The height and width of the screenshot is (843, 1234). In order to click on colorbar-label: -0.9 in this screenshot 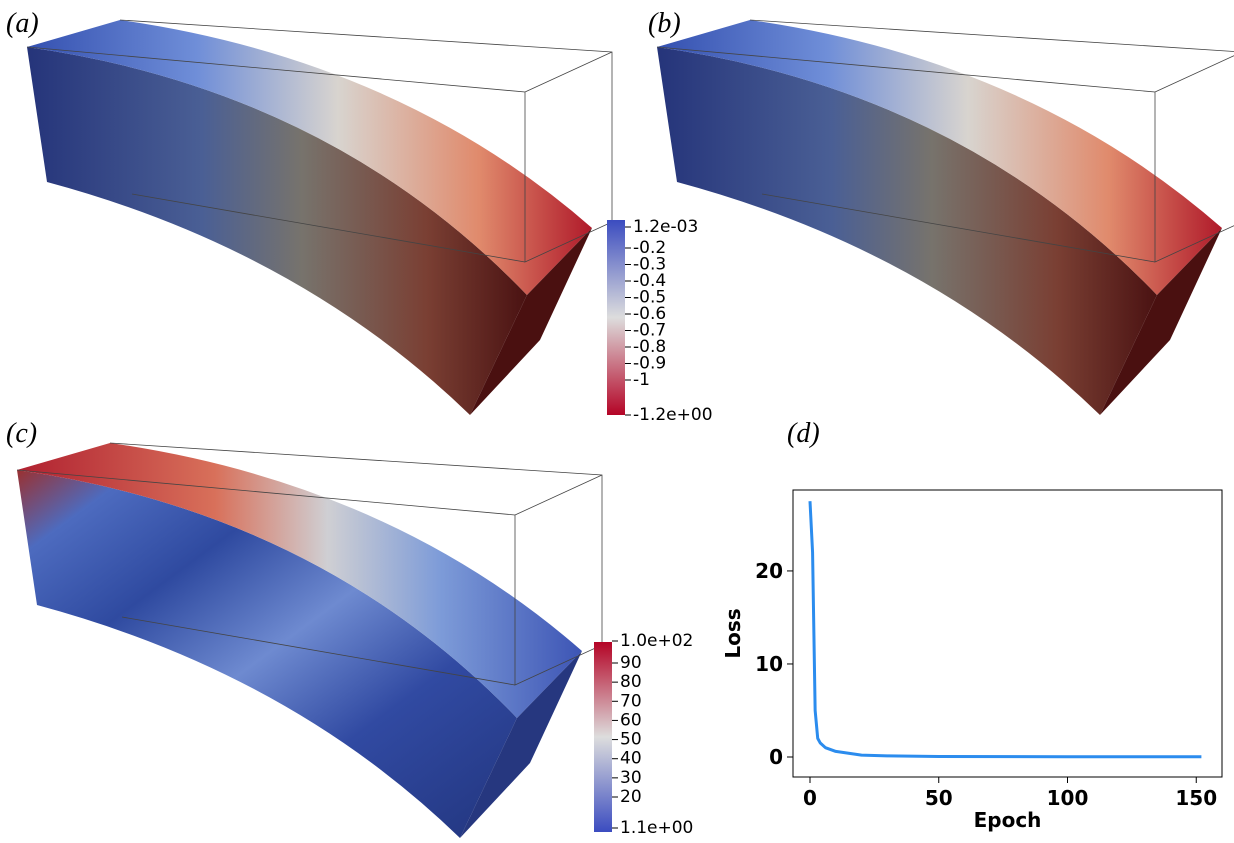, I will do `click(649, 364)`.